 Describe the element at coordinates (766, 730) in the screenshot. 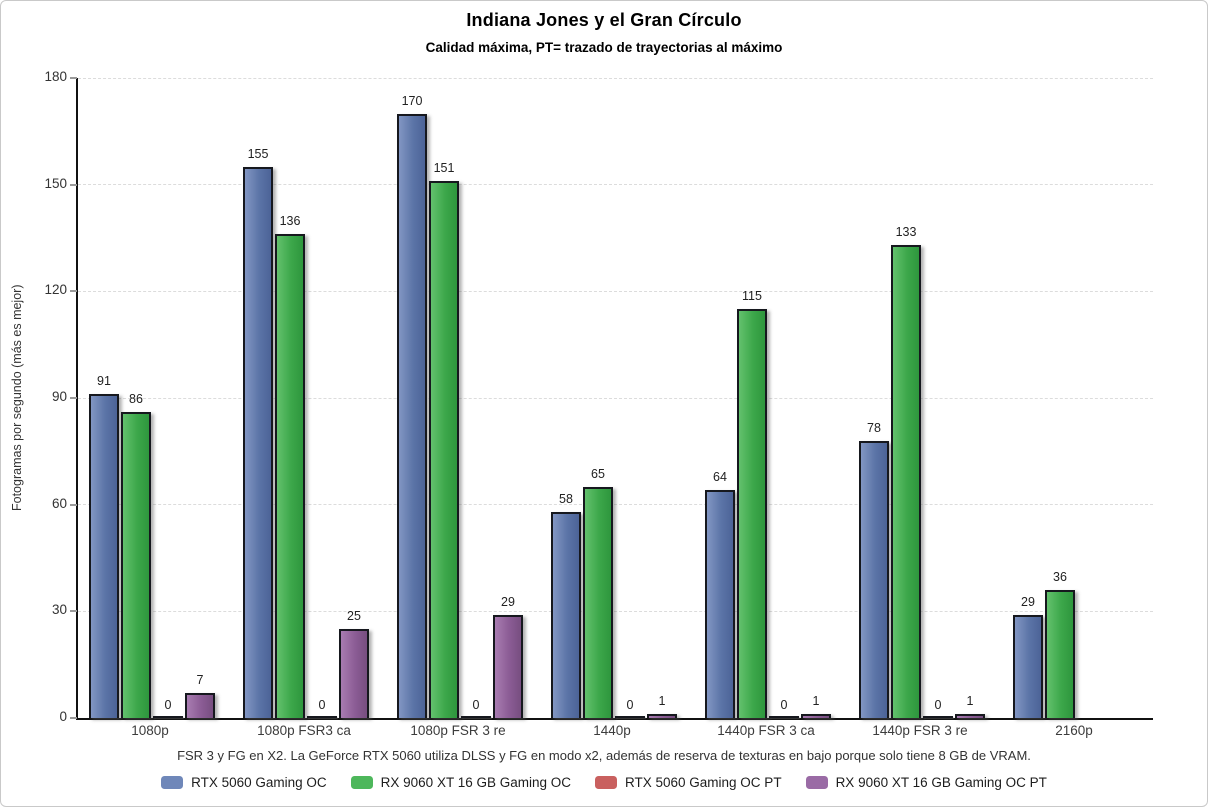

I see `x-axis-category-label: 1440p FSR 3 ca` at that location.